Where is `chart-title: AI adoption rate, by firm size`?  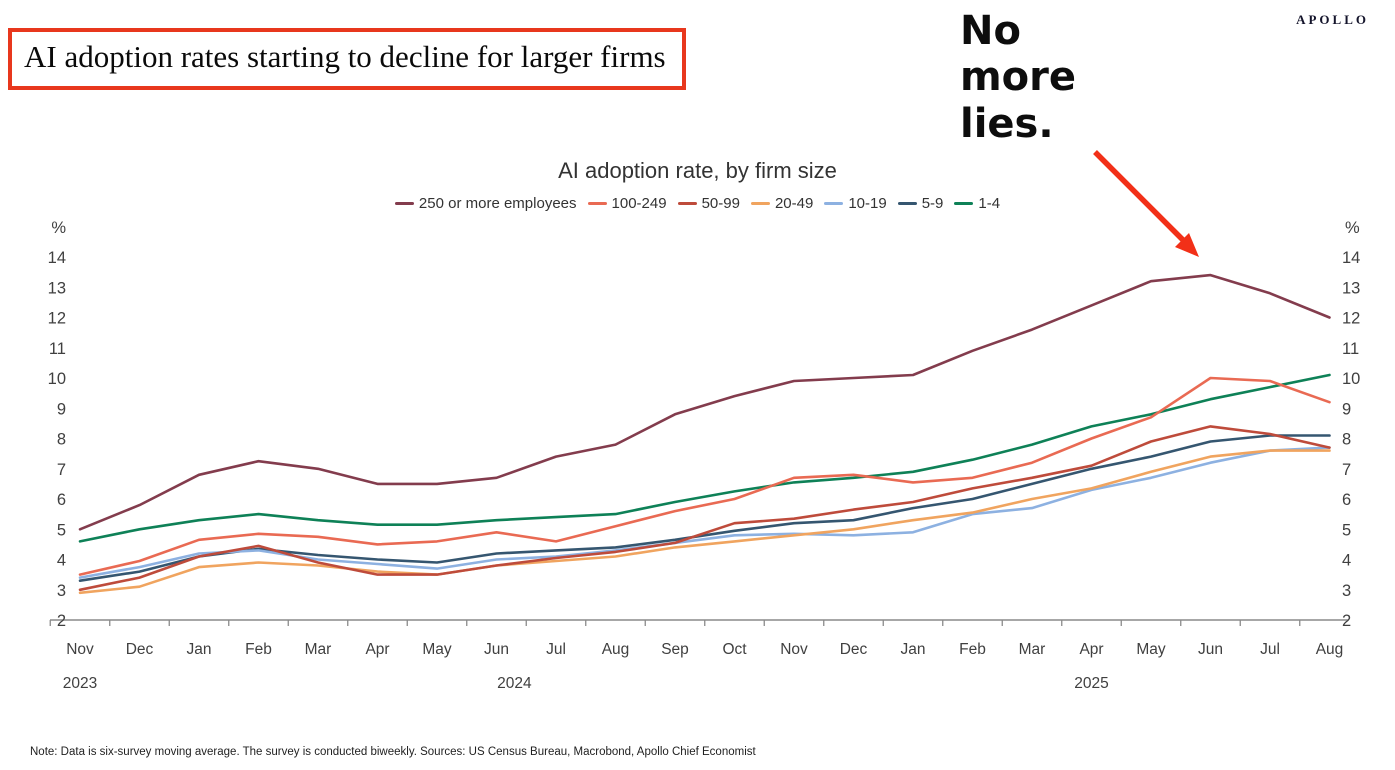 chart-title: AI adoption rate, by firm size is located at coordinates (697, 170).